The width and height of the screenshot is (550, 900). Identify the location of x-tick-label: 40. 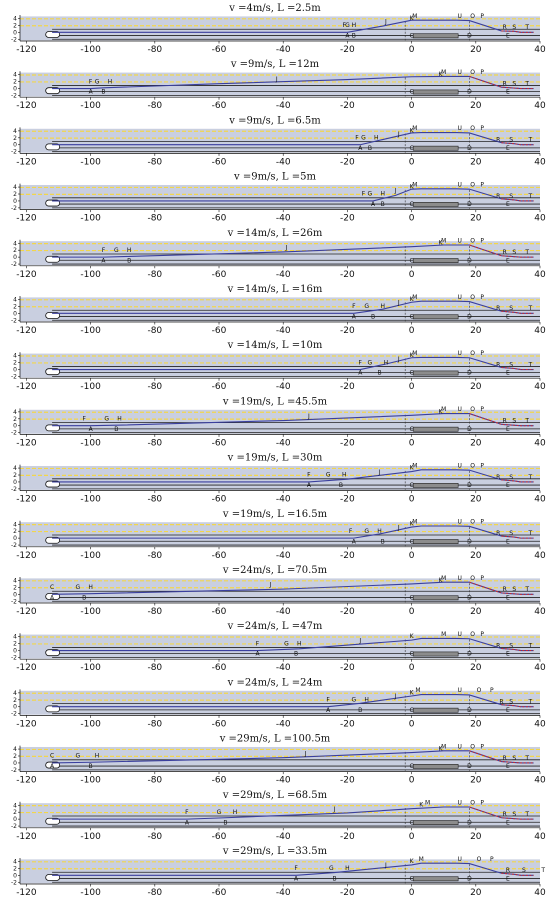
(540, 162).